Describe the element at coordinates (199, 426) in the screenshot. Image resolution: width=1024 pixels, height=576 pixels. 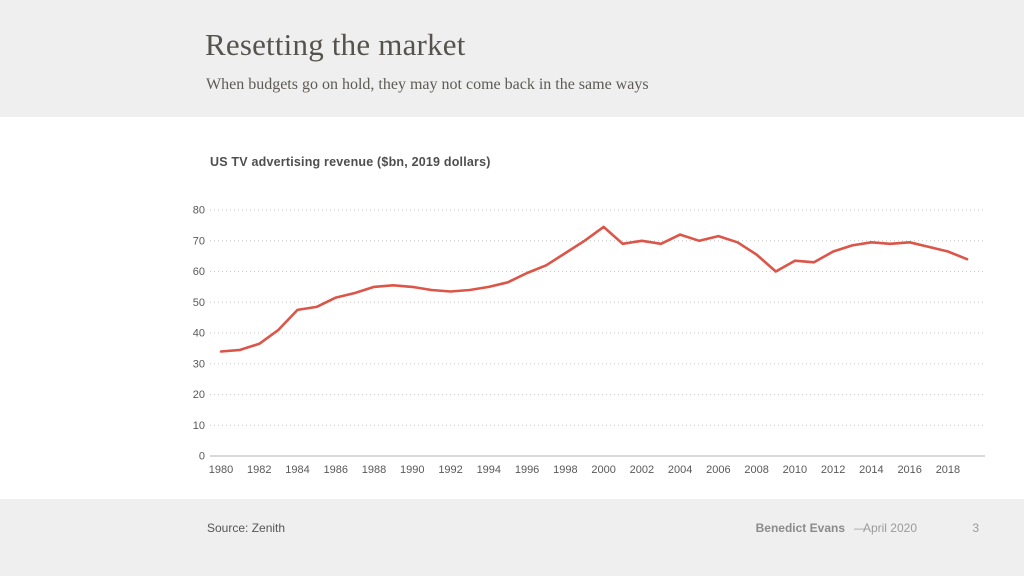
I see `y-axis-tick-label: 10` at that location.